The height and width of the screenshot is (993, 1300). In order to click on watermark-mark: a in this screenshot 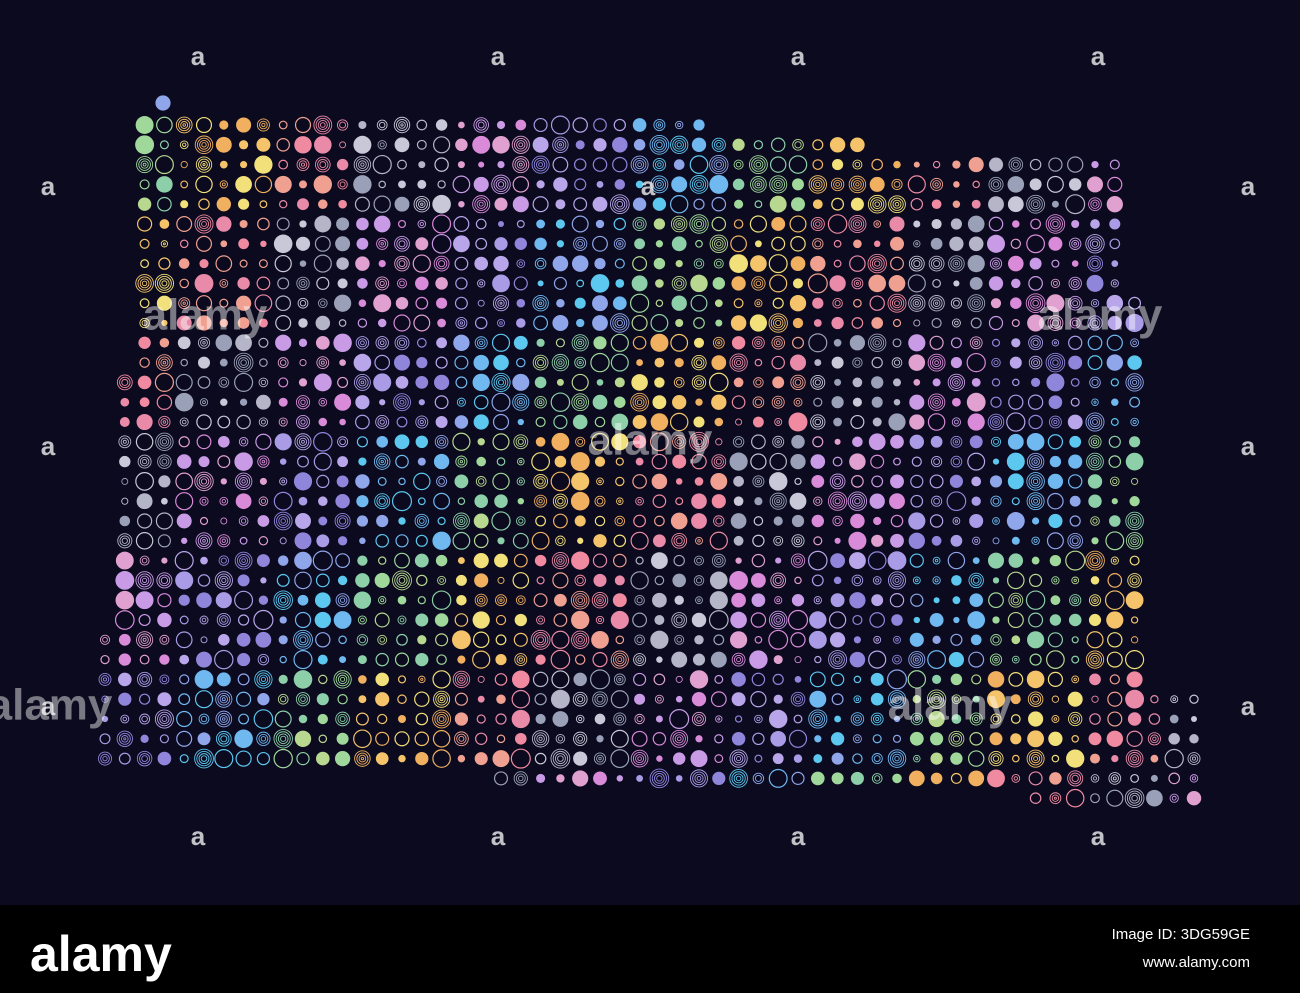, I will do `click(48, 706)`.